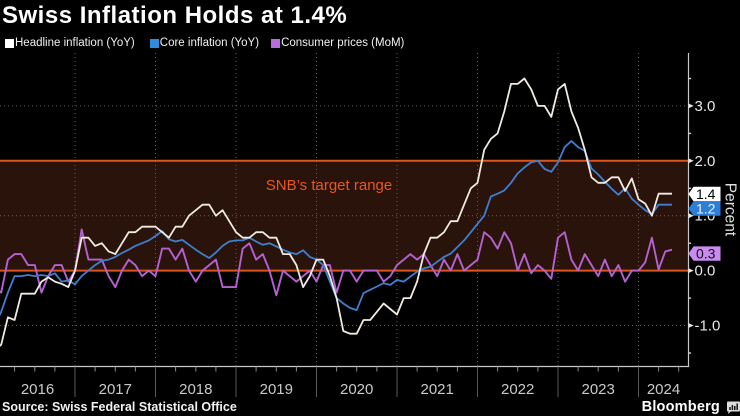 The image size is (740, 416). I want to click on svg-text: 2023, so click(598, 389).